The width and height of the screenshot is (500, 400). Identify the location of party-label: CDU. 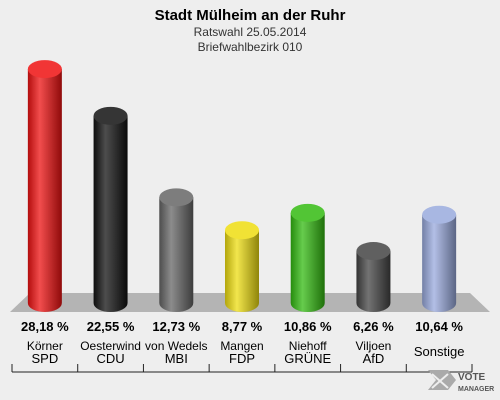
(110, 358).